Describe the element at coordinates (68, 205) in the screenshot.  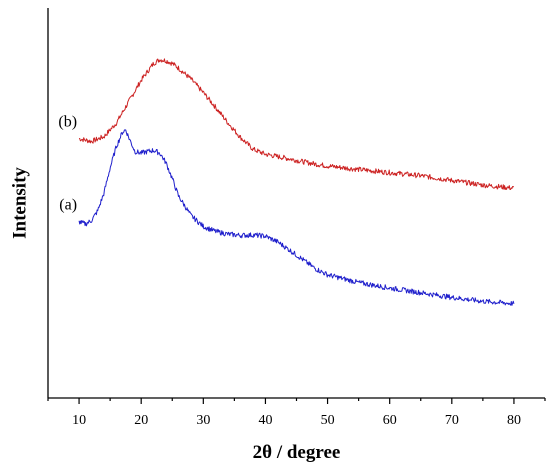
I see `series-label-a: (a)` at that location.